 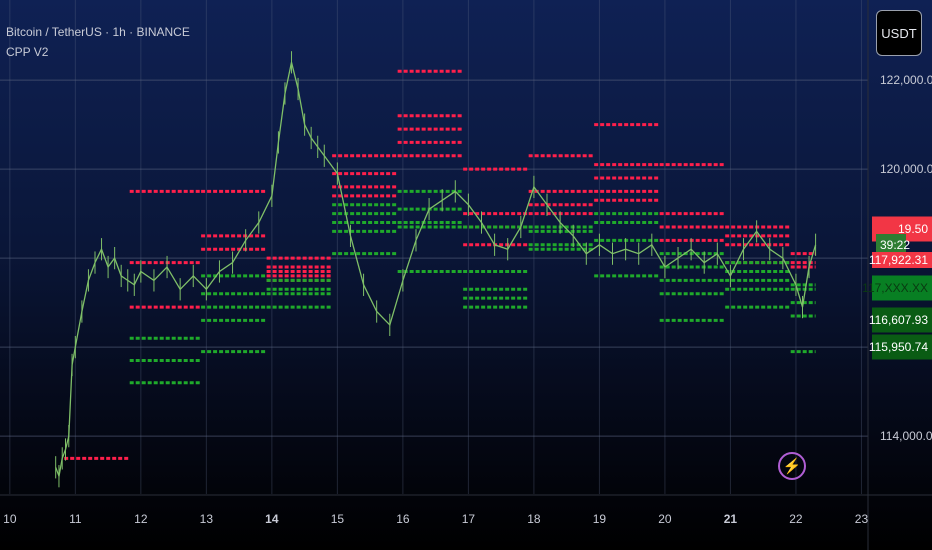 I want to click on lightning-icon: ⚡, so click(x=792, y=466).